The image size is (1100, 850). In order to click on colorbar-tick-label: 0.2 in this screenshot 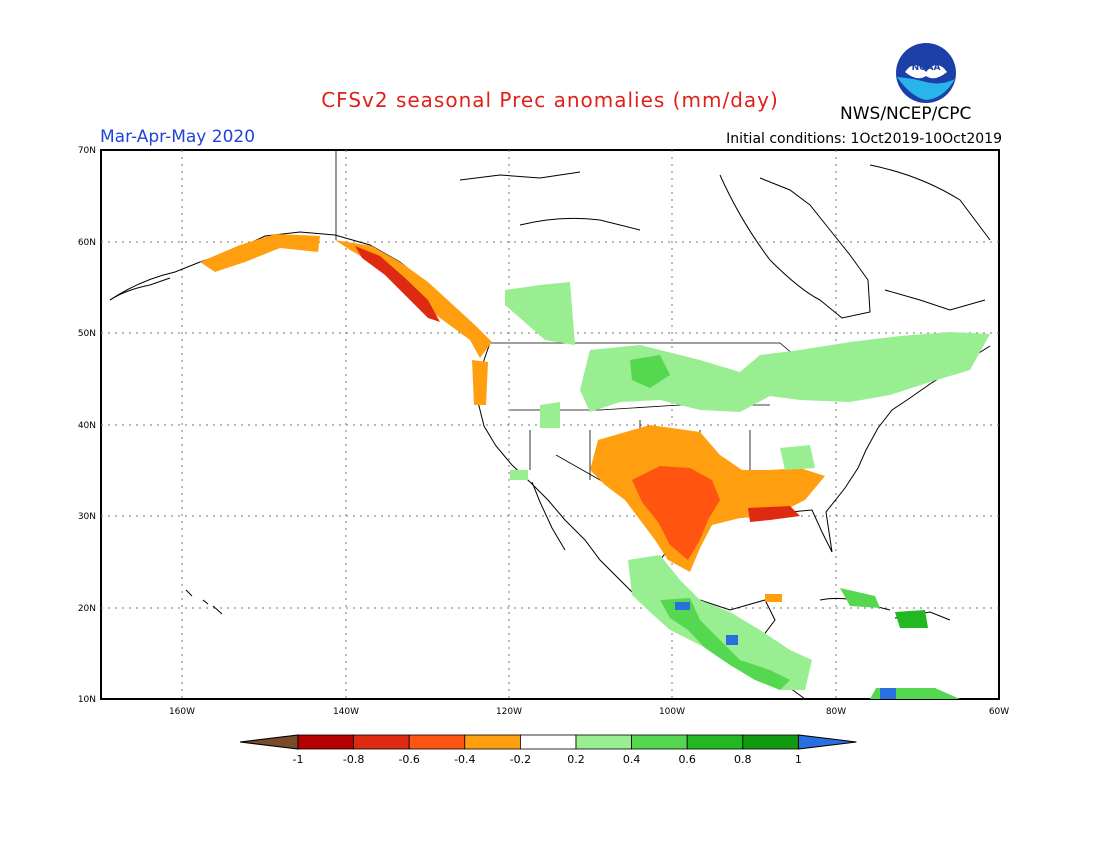, I will do `click(576, 759)`.